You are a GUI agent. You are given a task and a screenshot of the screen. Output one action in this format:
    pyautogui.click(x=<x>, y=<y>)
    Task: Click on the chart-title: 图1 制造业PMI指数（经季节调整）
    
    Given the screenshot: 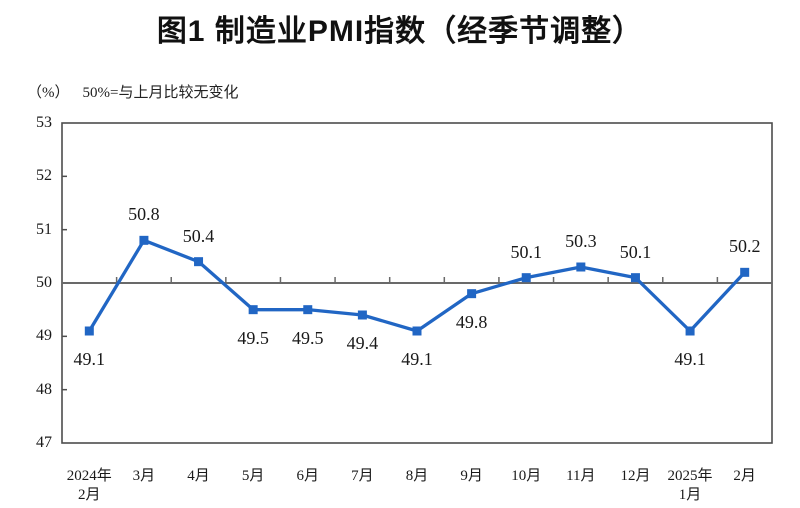 What is the action you would take?
    pyautogui.click(x=400, y=31)
    